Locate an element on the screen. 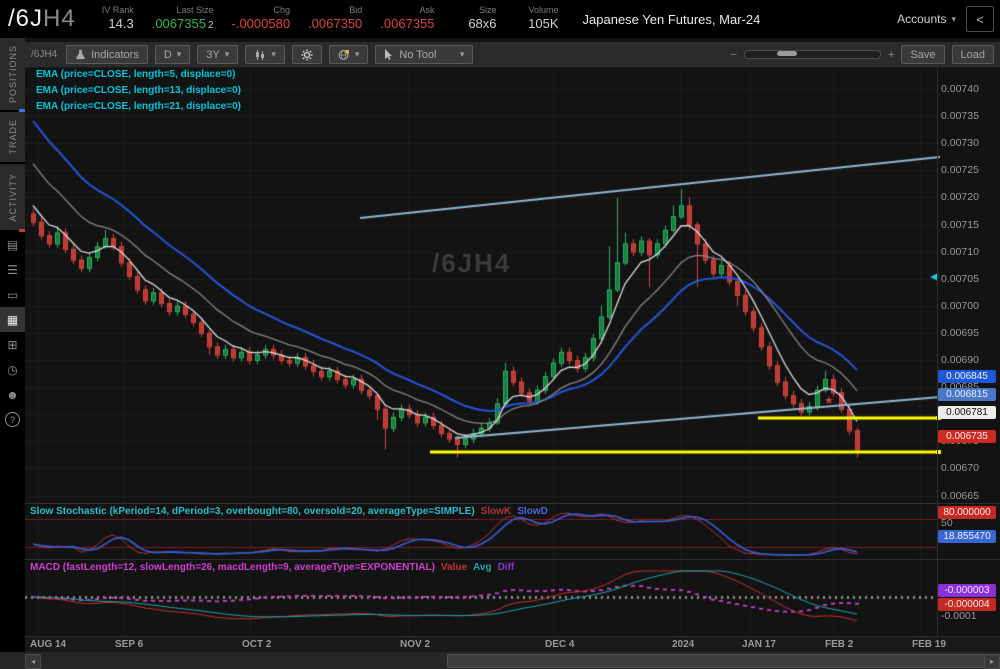 Image resolution: width=1000 pixels, height=669 pixels. time-axis-label: JAN 17 is located at coordinates (759, 644).